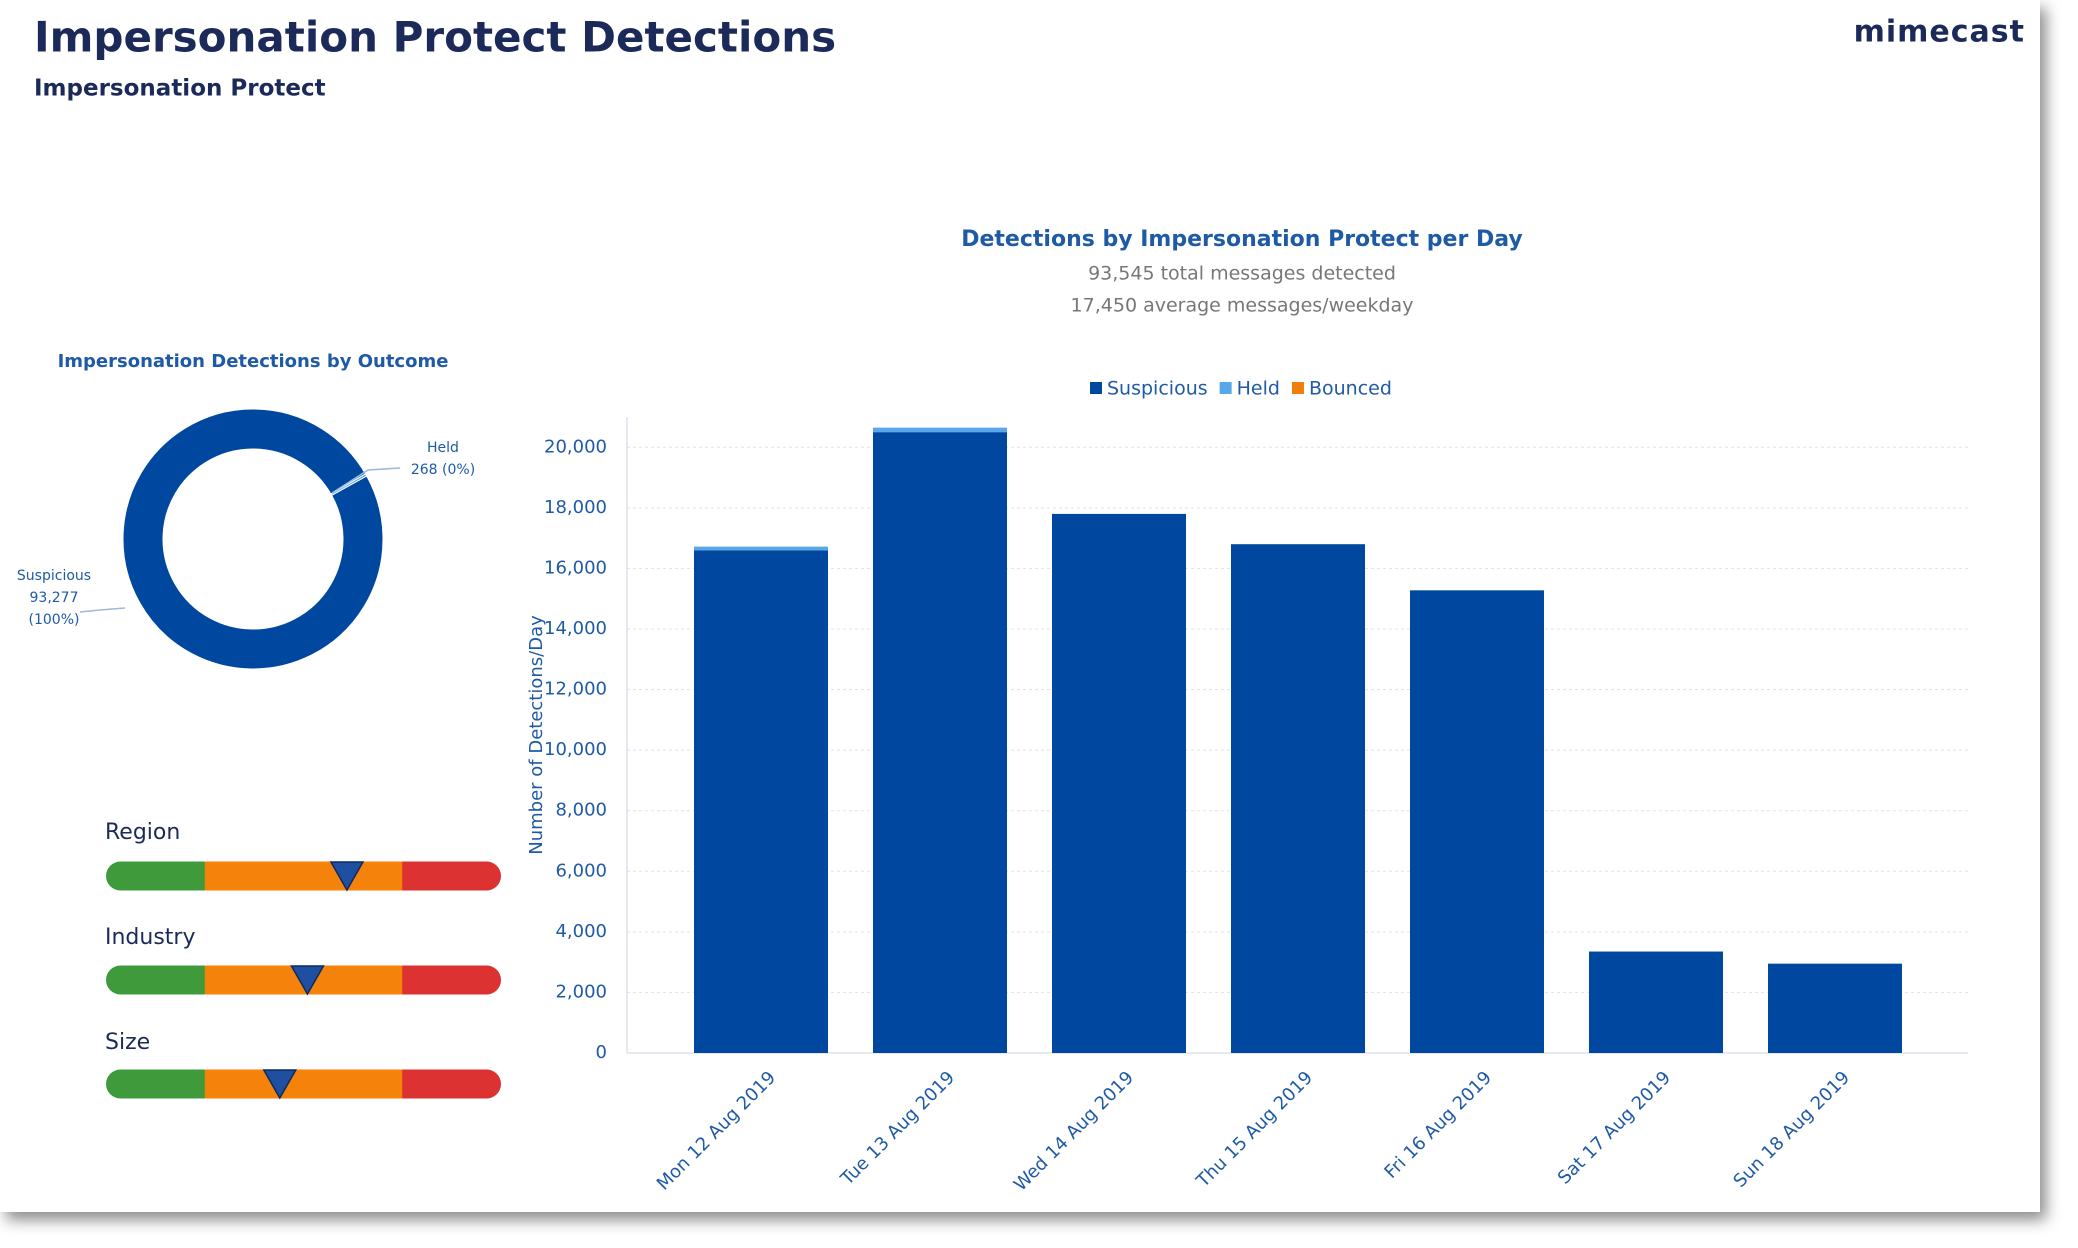 The height and width of the screenshot is (1248, 2078). What do you see at coordinates (253, 361) in the screenshot?
I see `chart-title: Impersonation Detections by Outcome` at bounding box center [253, 361].